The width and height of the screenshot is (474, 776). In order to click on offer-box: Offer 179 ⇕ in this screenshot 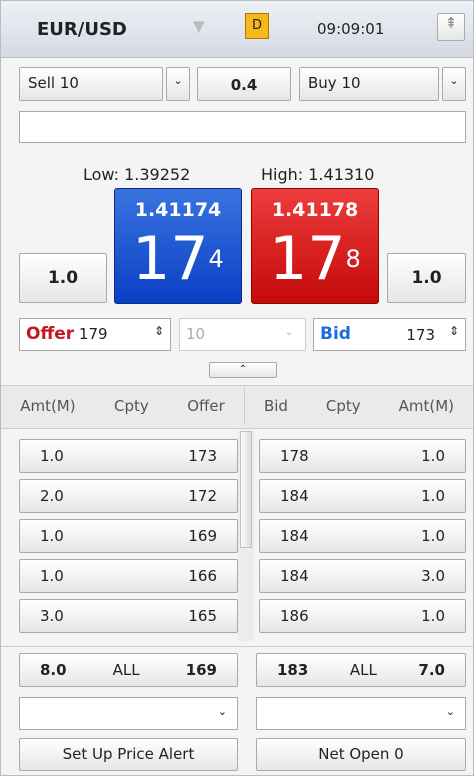, I will do `click(95, 334)`.